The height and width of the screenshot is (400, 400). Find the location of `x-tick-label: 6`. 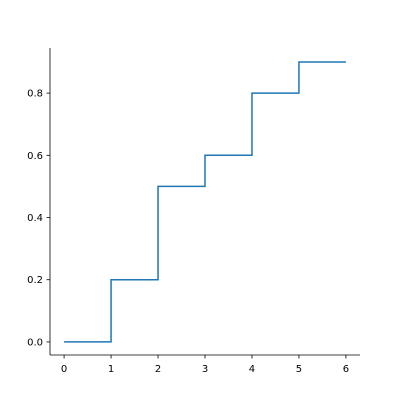

x-tick-label: 6 is located at coordinates (346, 369).